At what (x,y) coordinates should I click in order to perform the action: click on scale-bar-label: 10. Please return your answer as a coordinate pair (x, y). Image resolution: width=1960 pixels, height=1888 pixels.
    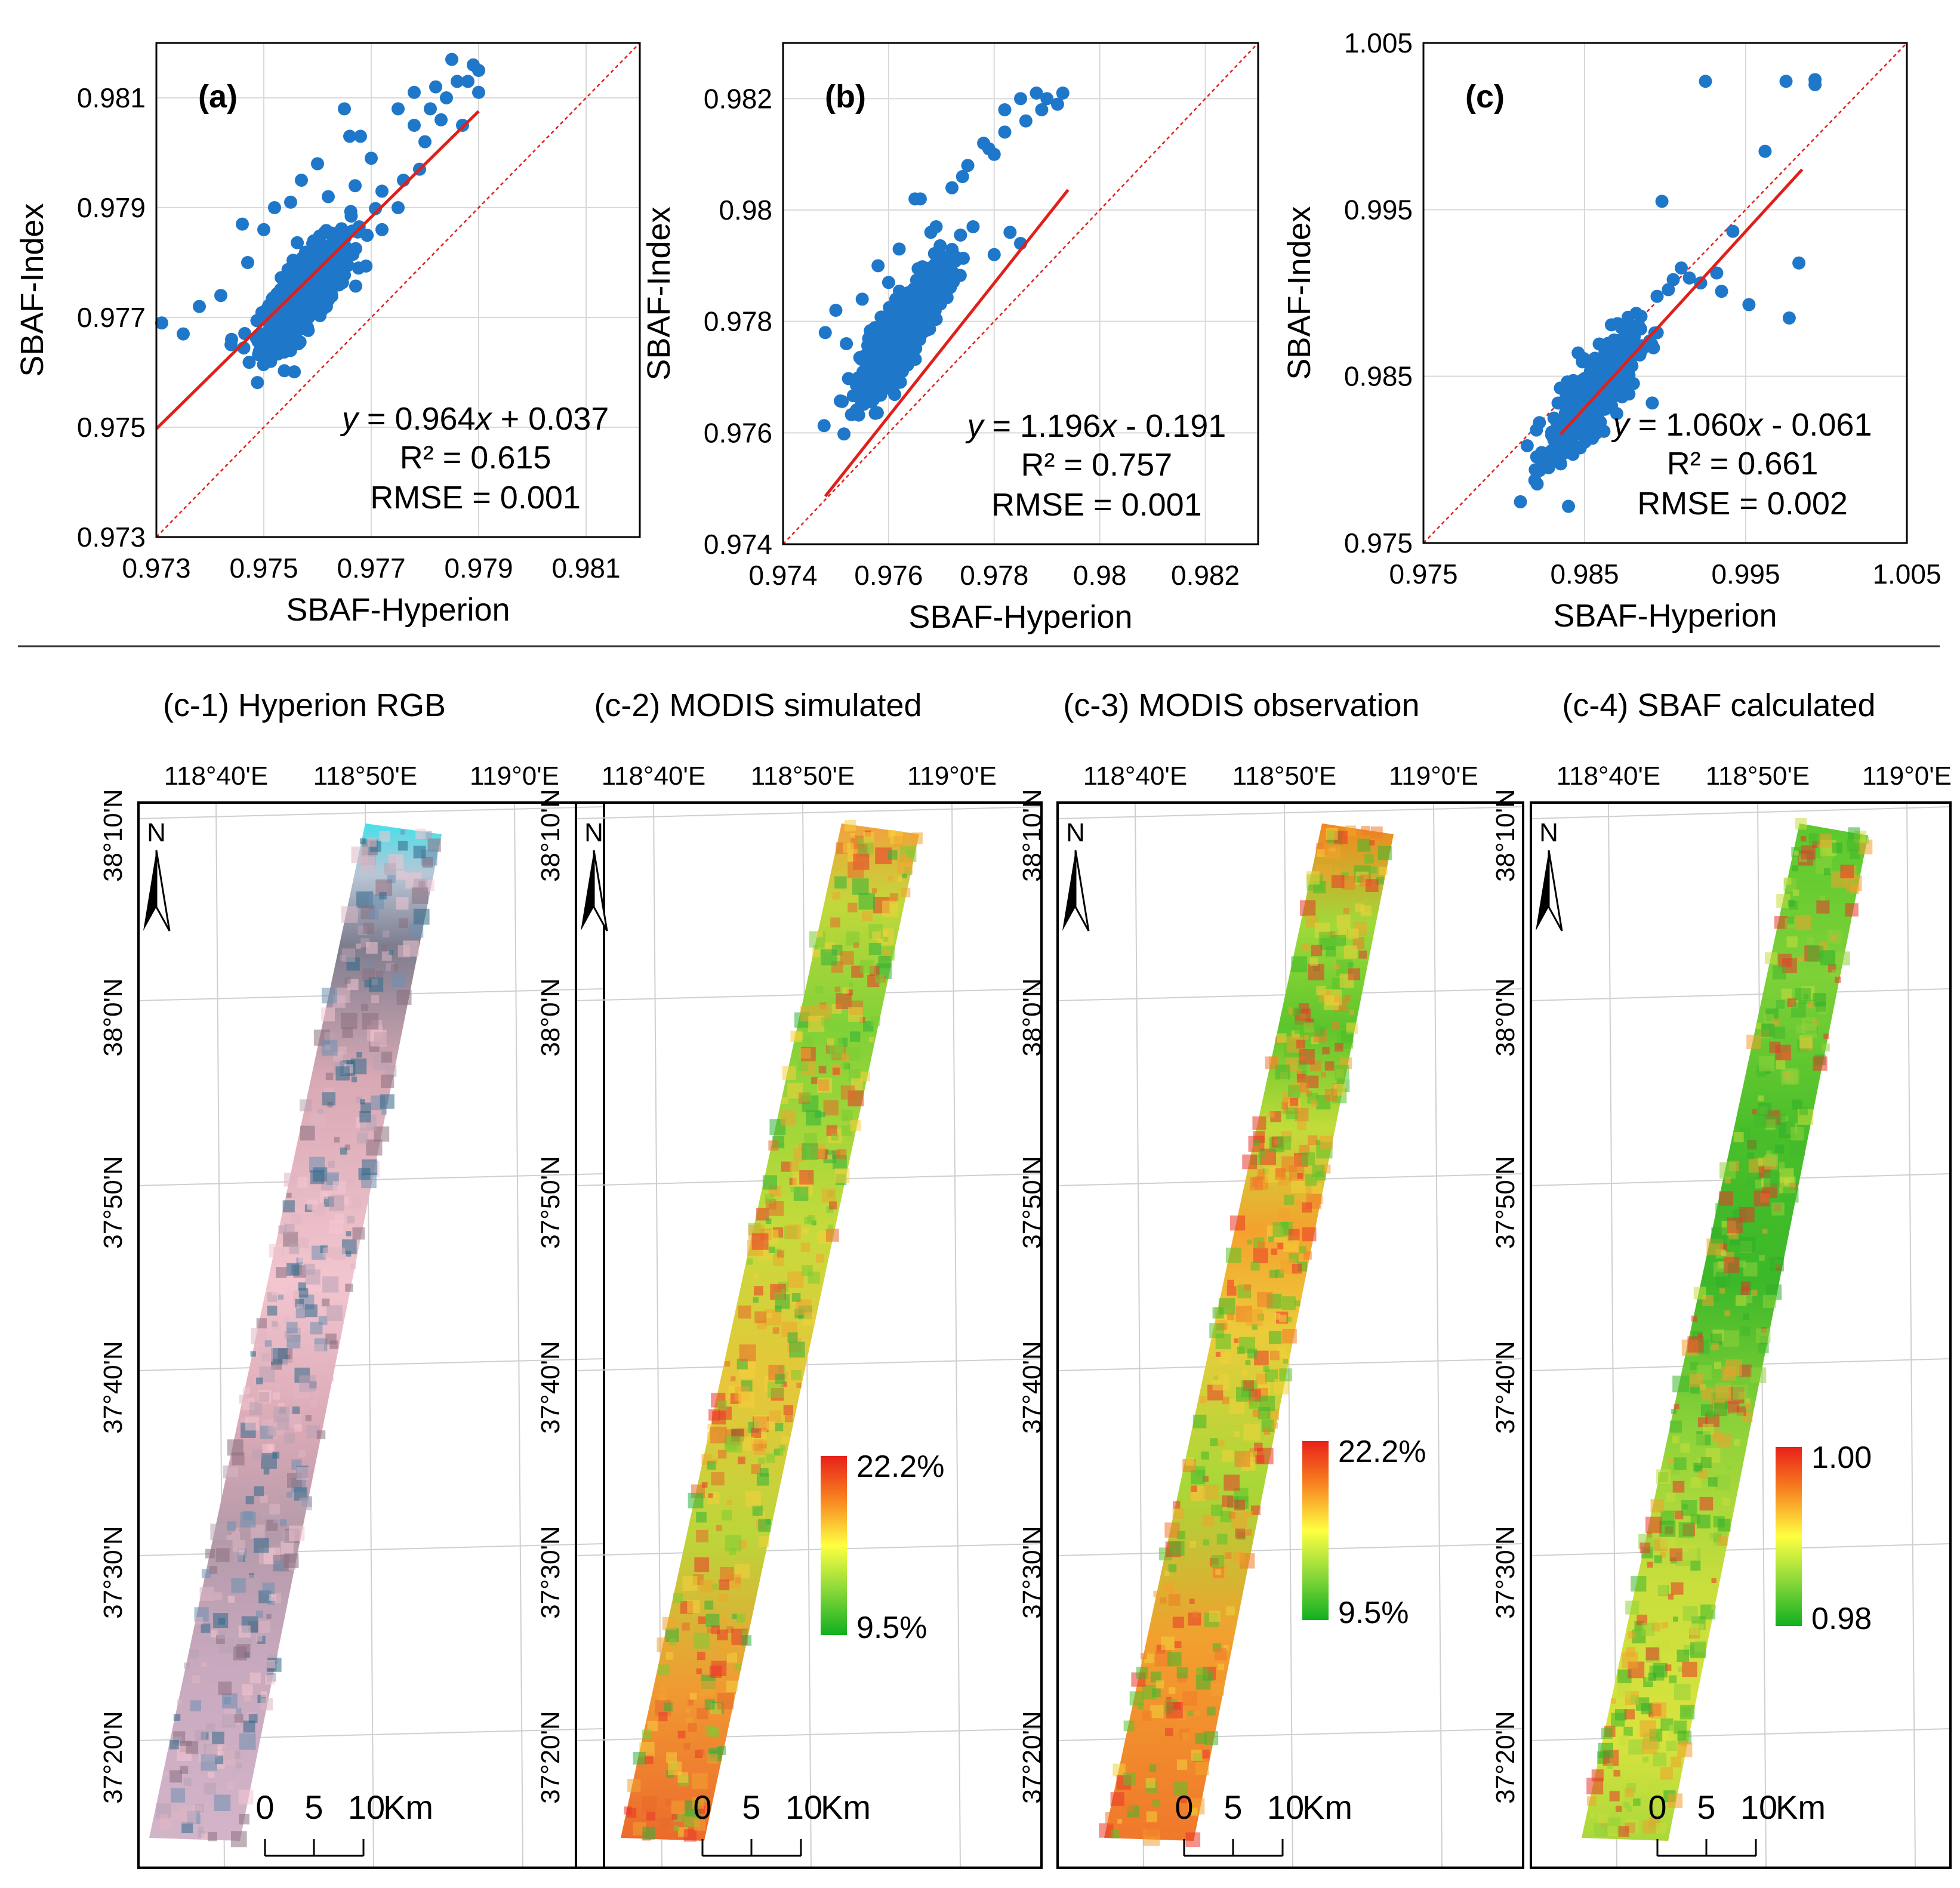
    Looking at the image, I should click on (1759, 1807).